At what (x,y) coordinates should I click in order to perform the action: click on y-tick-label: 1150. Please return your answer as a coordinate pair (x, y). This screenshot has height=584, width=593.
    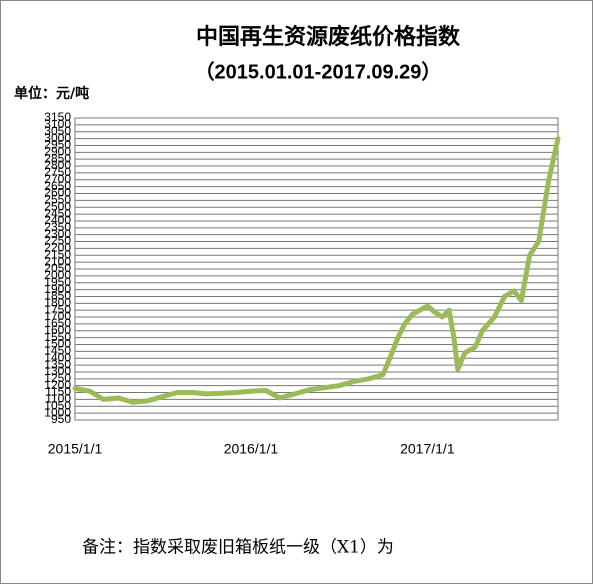
    Looking at the image, I should click on (58, 392).